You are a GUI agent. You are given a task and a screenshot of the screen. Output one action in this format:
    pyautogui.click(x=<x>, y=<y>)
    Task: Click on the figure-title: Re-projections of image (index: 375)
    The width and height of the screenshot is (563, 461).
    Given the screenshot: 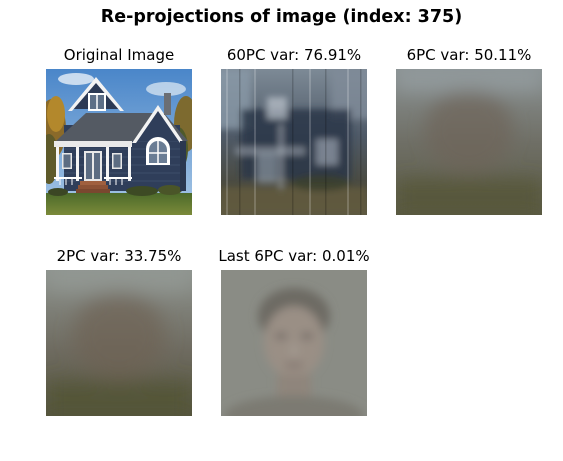 What is the action you would take?
    pyautogui.click(x=281, y=17)
    